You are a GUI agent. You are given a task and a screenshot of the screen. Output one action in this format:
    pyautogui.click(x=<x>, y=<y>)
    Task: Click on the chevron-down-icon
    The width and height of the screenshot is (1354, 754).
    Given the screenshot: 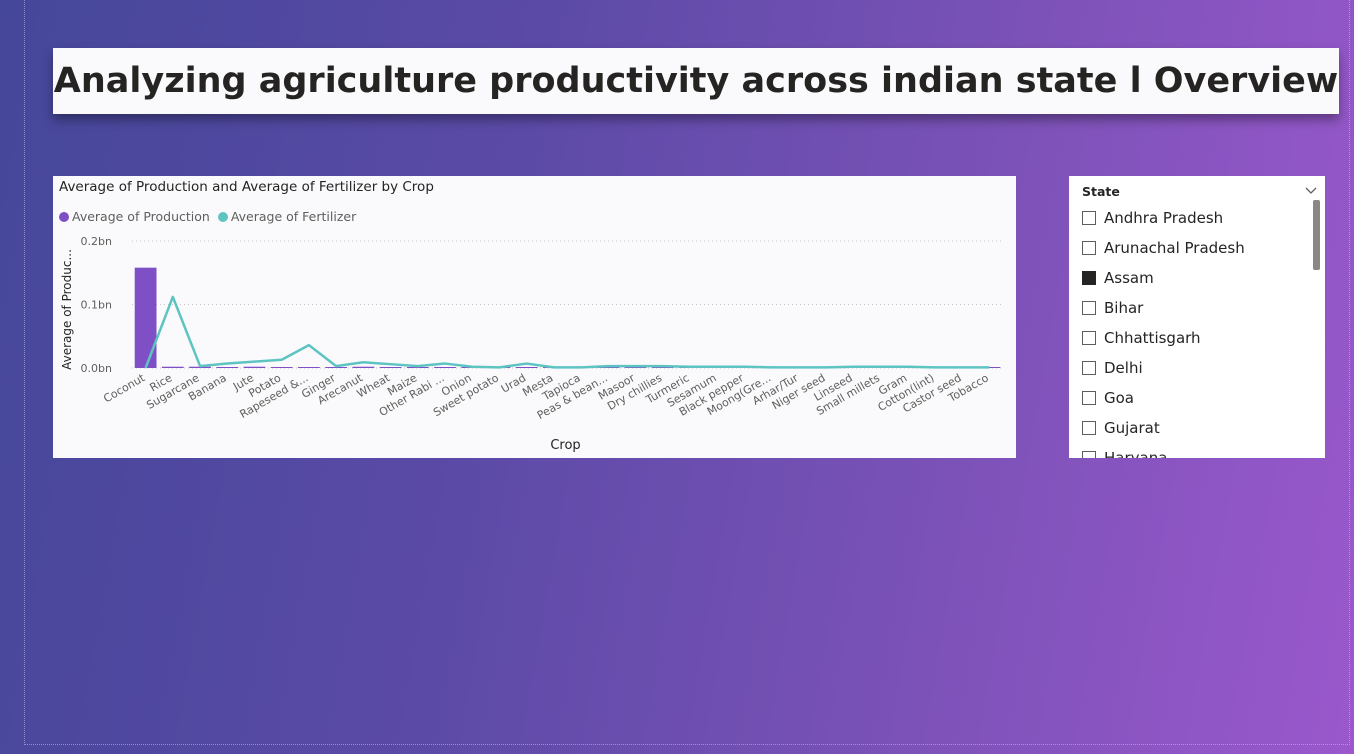 What is the action you would take?
    pyautogui.click(x=1311, y=191)
    